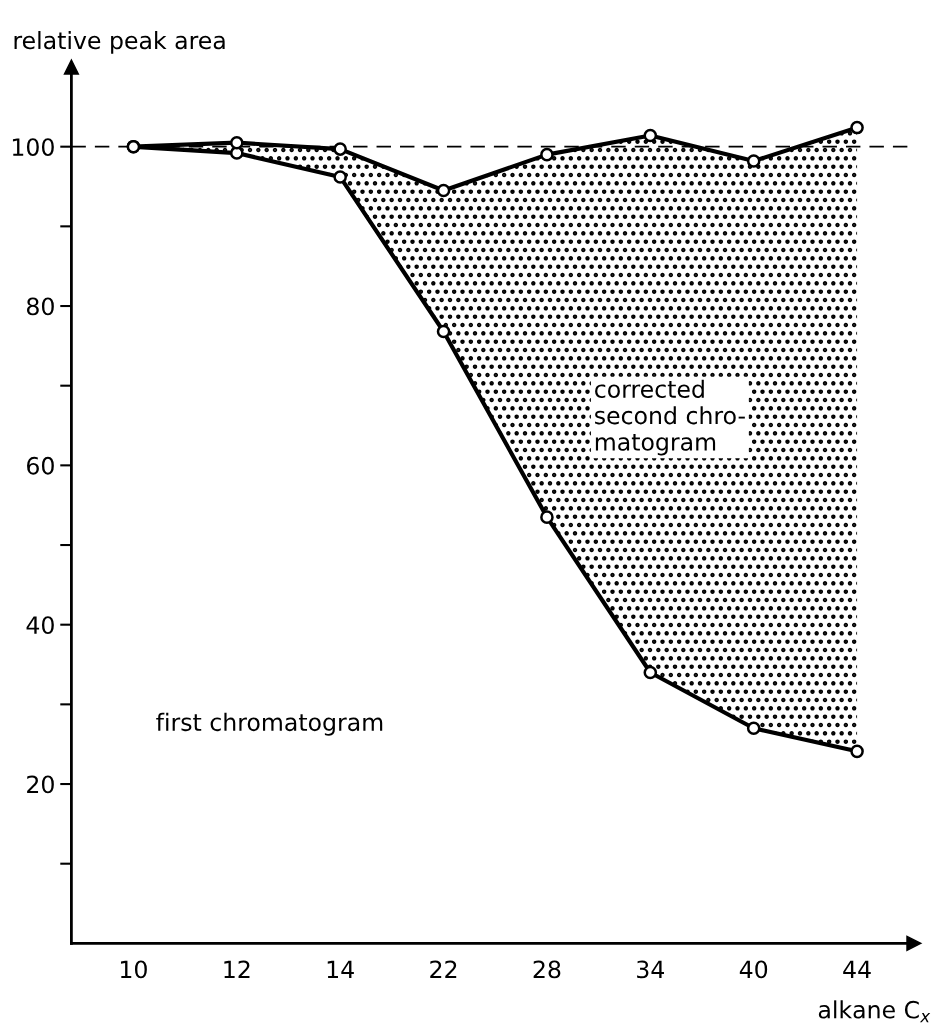  Describe the element at coordinates (874, 1011) in the screenshot. I see `x-axis-title: alkane C$_{x}$` at that location.